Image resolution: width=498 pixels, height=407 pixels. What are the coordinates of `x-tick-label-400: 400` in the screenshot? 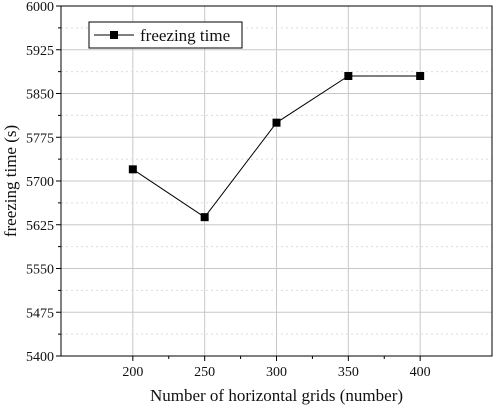 It's located at (420, 372).